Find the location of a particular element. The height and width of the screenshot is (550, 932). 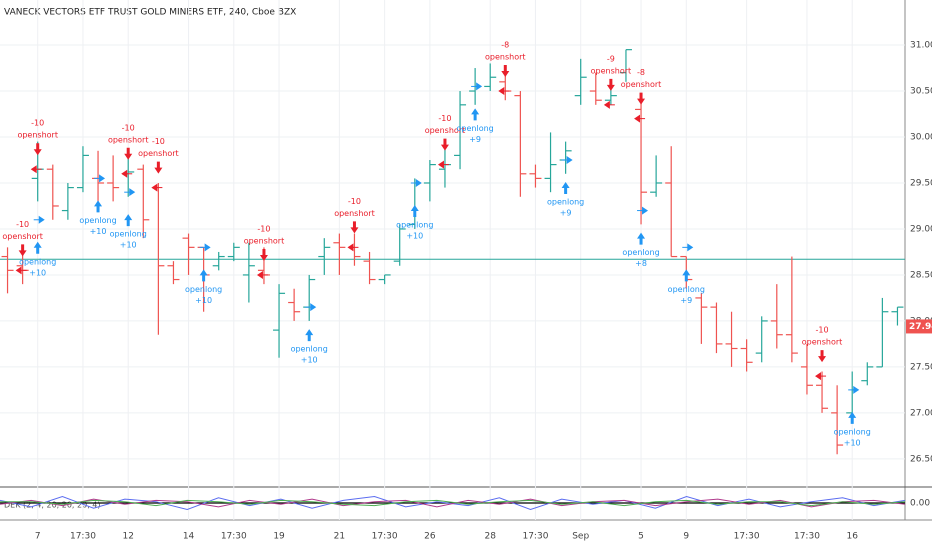

y-tick-label: 27.00 is located at coordinates (921, 413).